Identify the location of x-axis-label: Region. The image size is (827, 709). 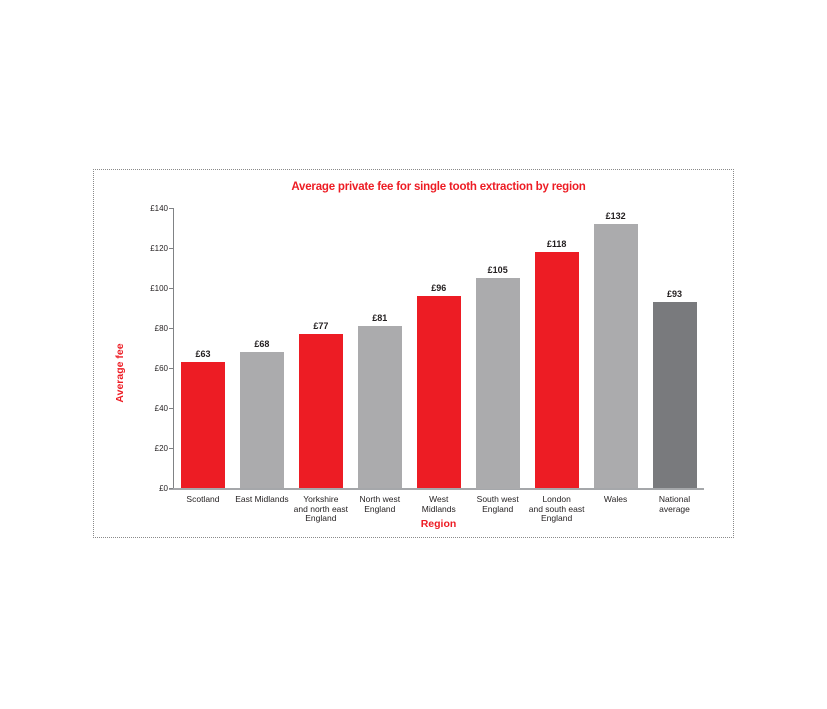
(438, 524).